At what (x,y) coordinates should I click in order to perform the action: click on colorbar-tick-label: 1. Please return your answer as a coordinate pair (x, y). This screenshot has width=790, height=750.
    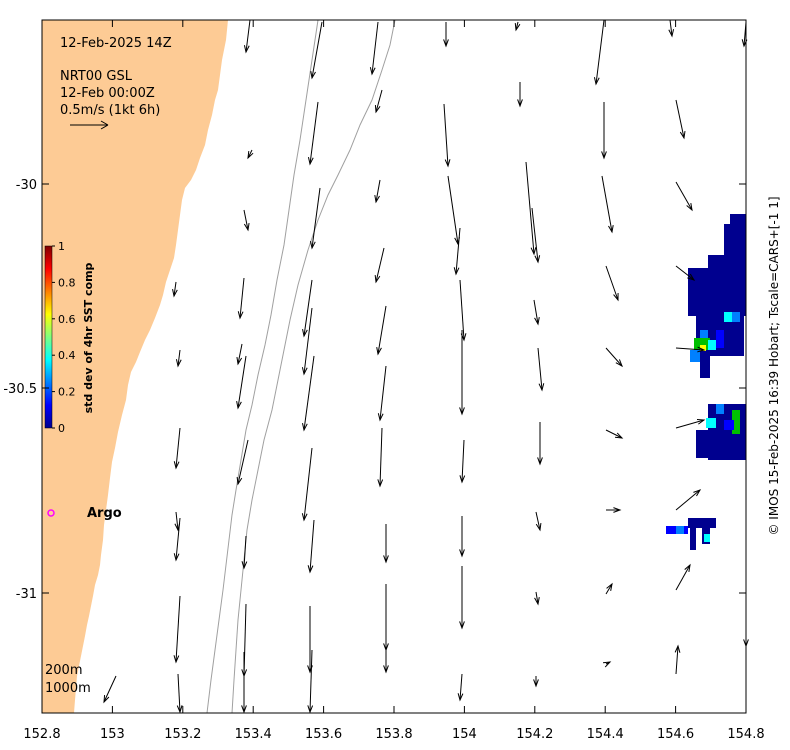
    Looking at the image, I should click on (61, 246).